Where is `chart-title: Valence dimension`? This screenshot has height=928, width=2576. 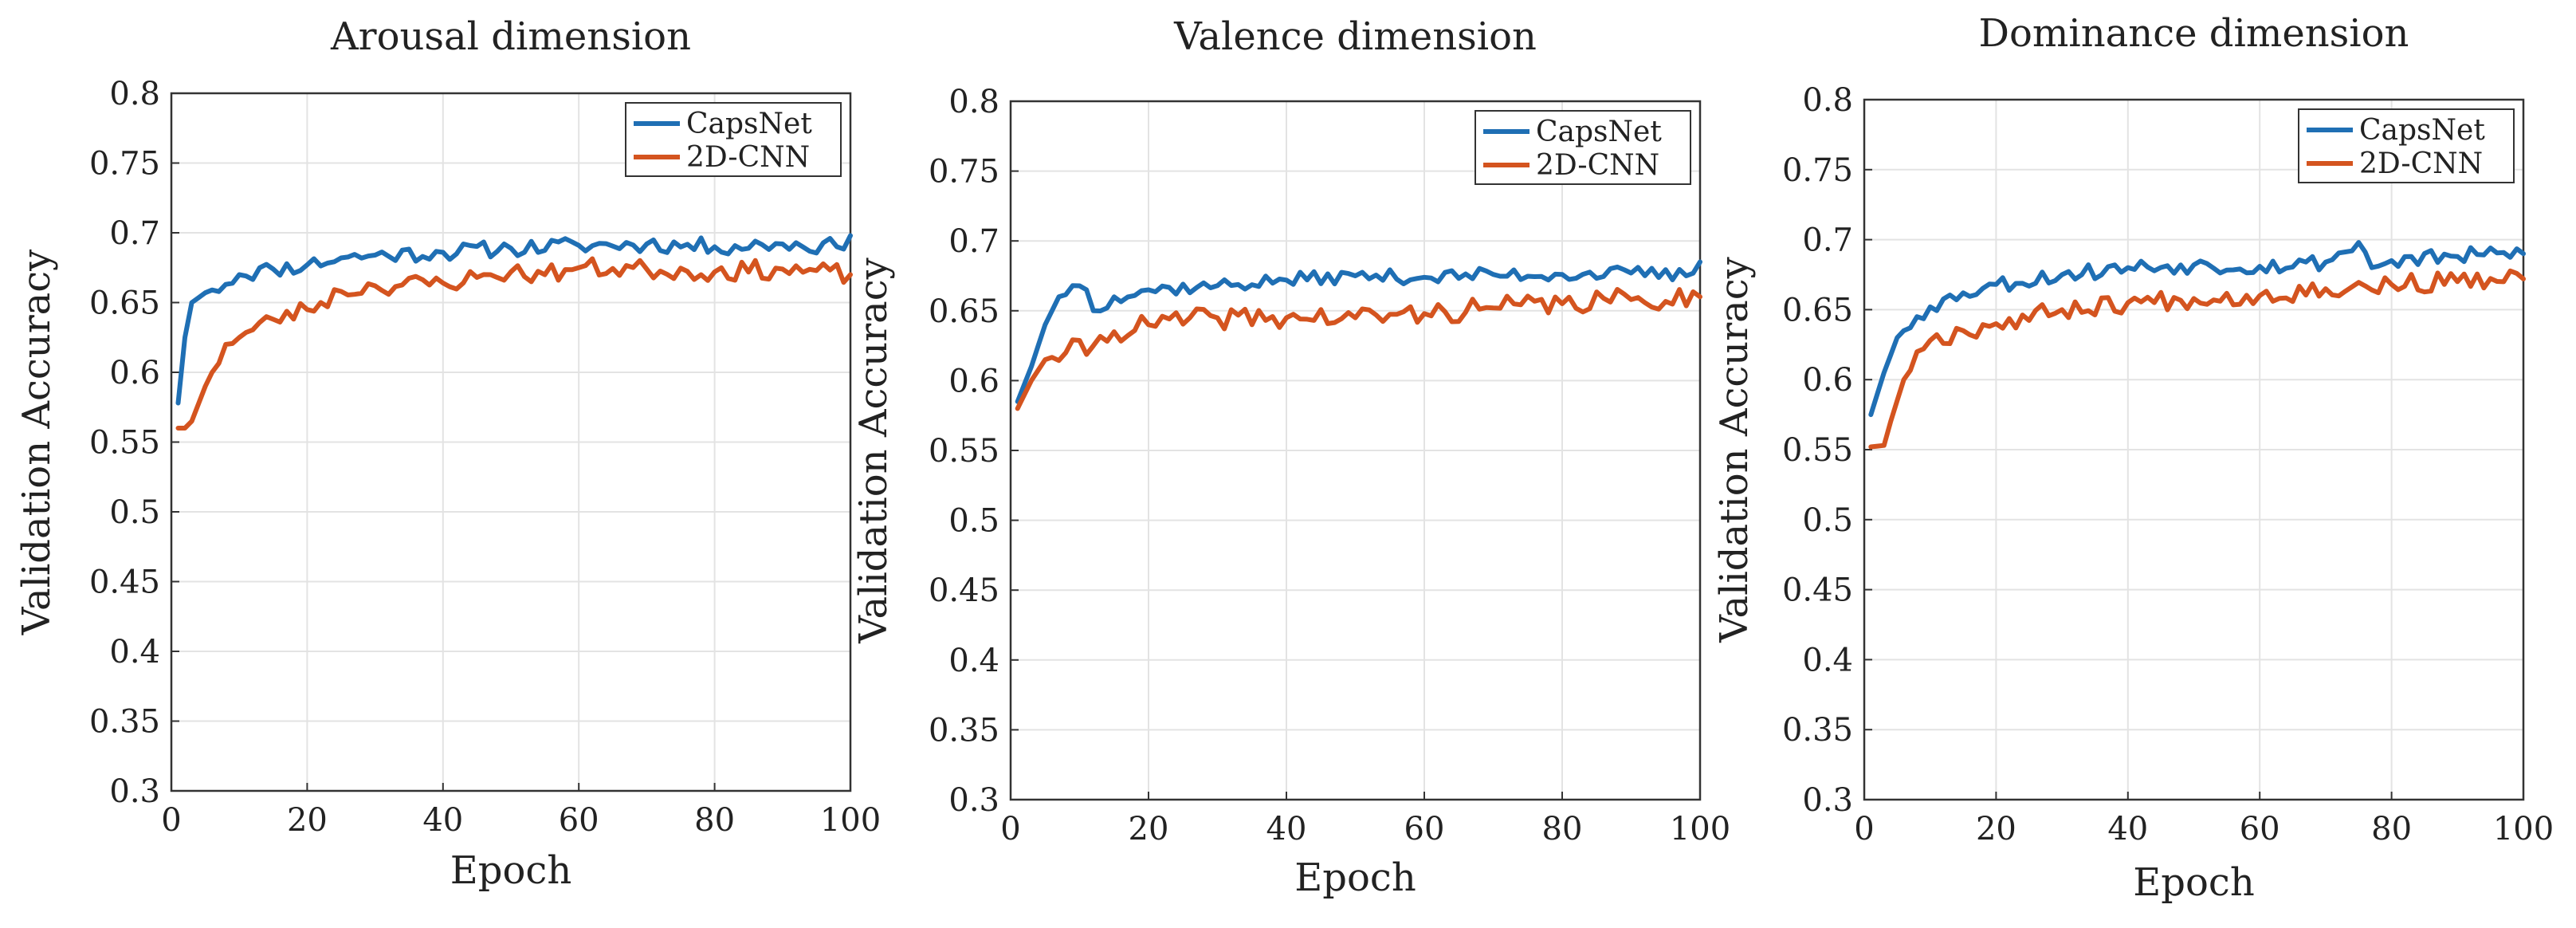 chart-title: Valence dimension is located at coordinates (1355, 36).